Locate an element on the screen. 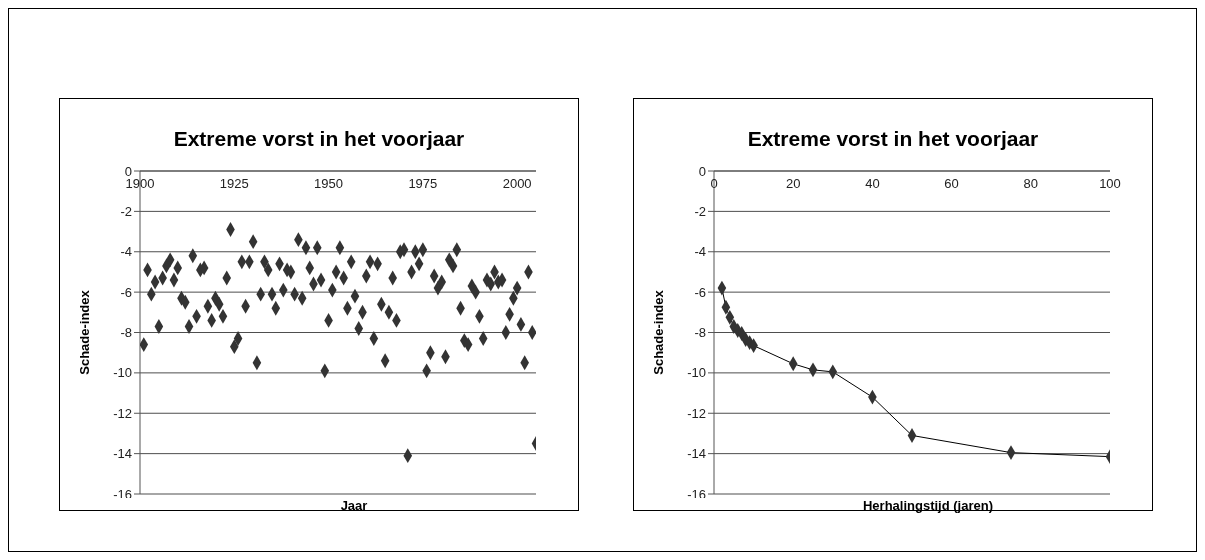 The height and width of the screenshot is (560, 1205). x-tick-label: 2000 is located at coordinates (517, 184).